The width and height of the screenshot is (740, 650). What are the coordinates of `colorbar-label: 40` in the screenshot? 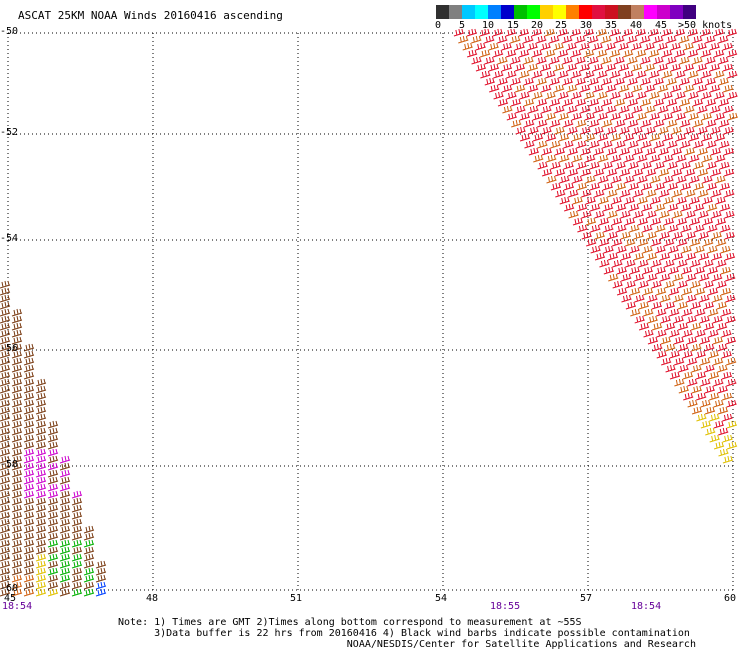 It's located at (636, 25).